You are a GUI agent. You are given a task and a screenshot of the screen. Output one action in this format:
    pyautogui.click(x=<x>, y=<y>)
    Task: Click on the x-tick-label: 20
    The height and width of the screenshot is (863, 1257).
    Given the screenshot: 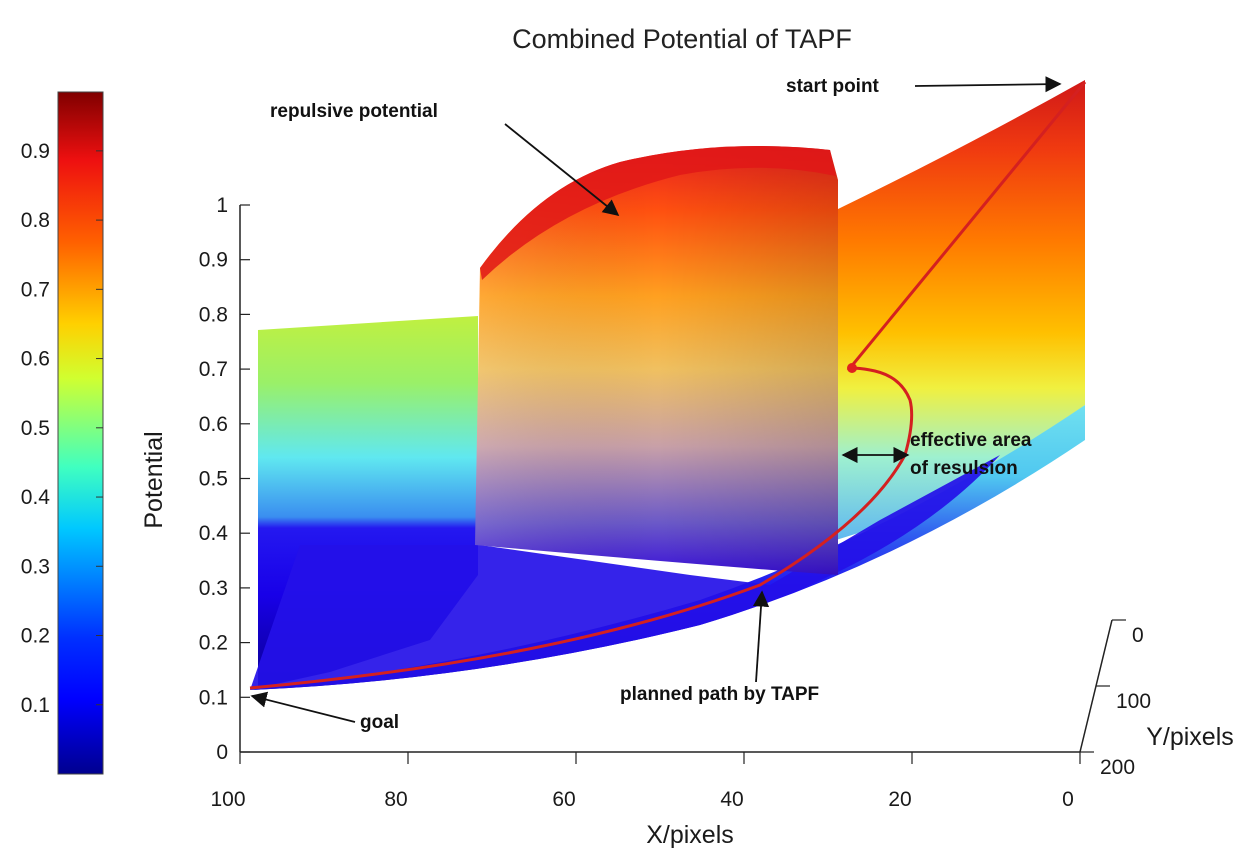 What is the action you would take?
    pyautogui.click(x=899, y=799)
    